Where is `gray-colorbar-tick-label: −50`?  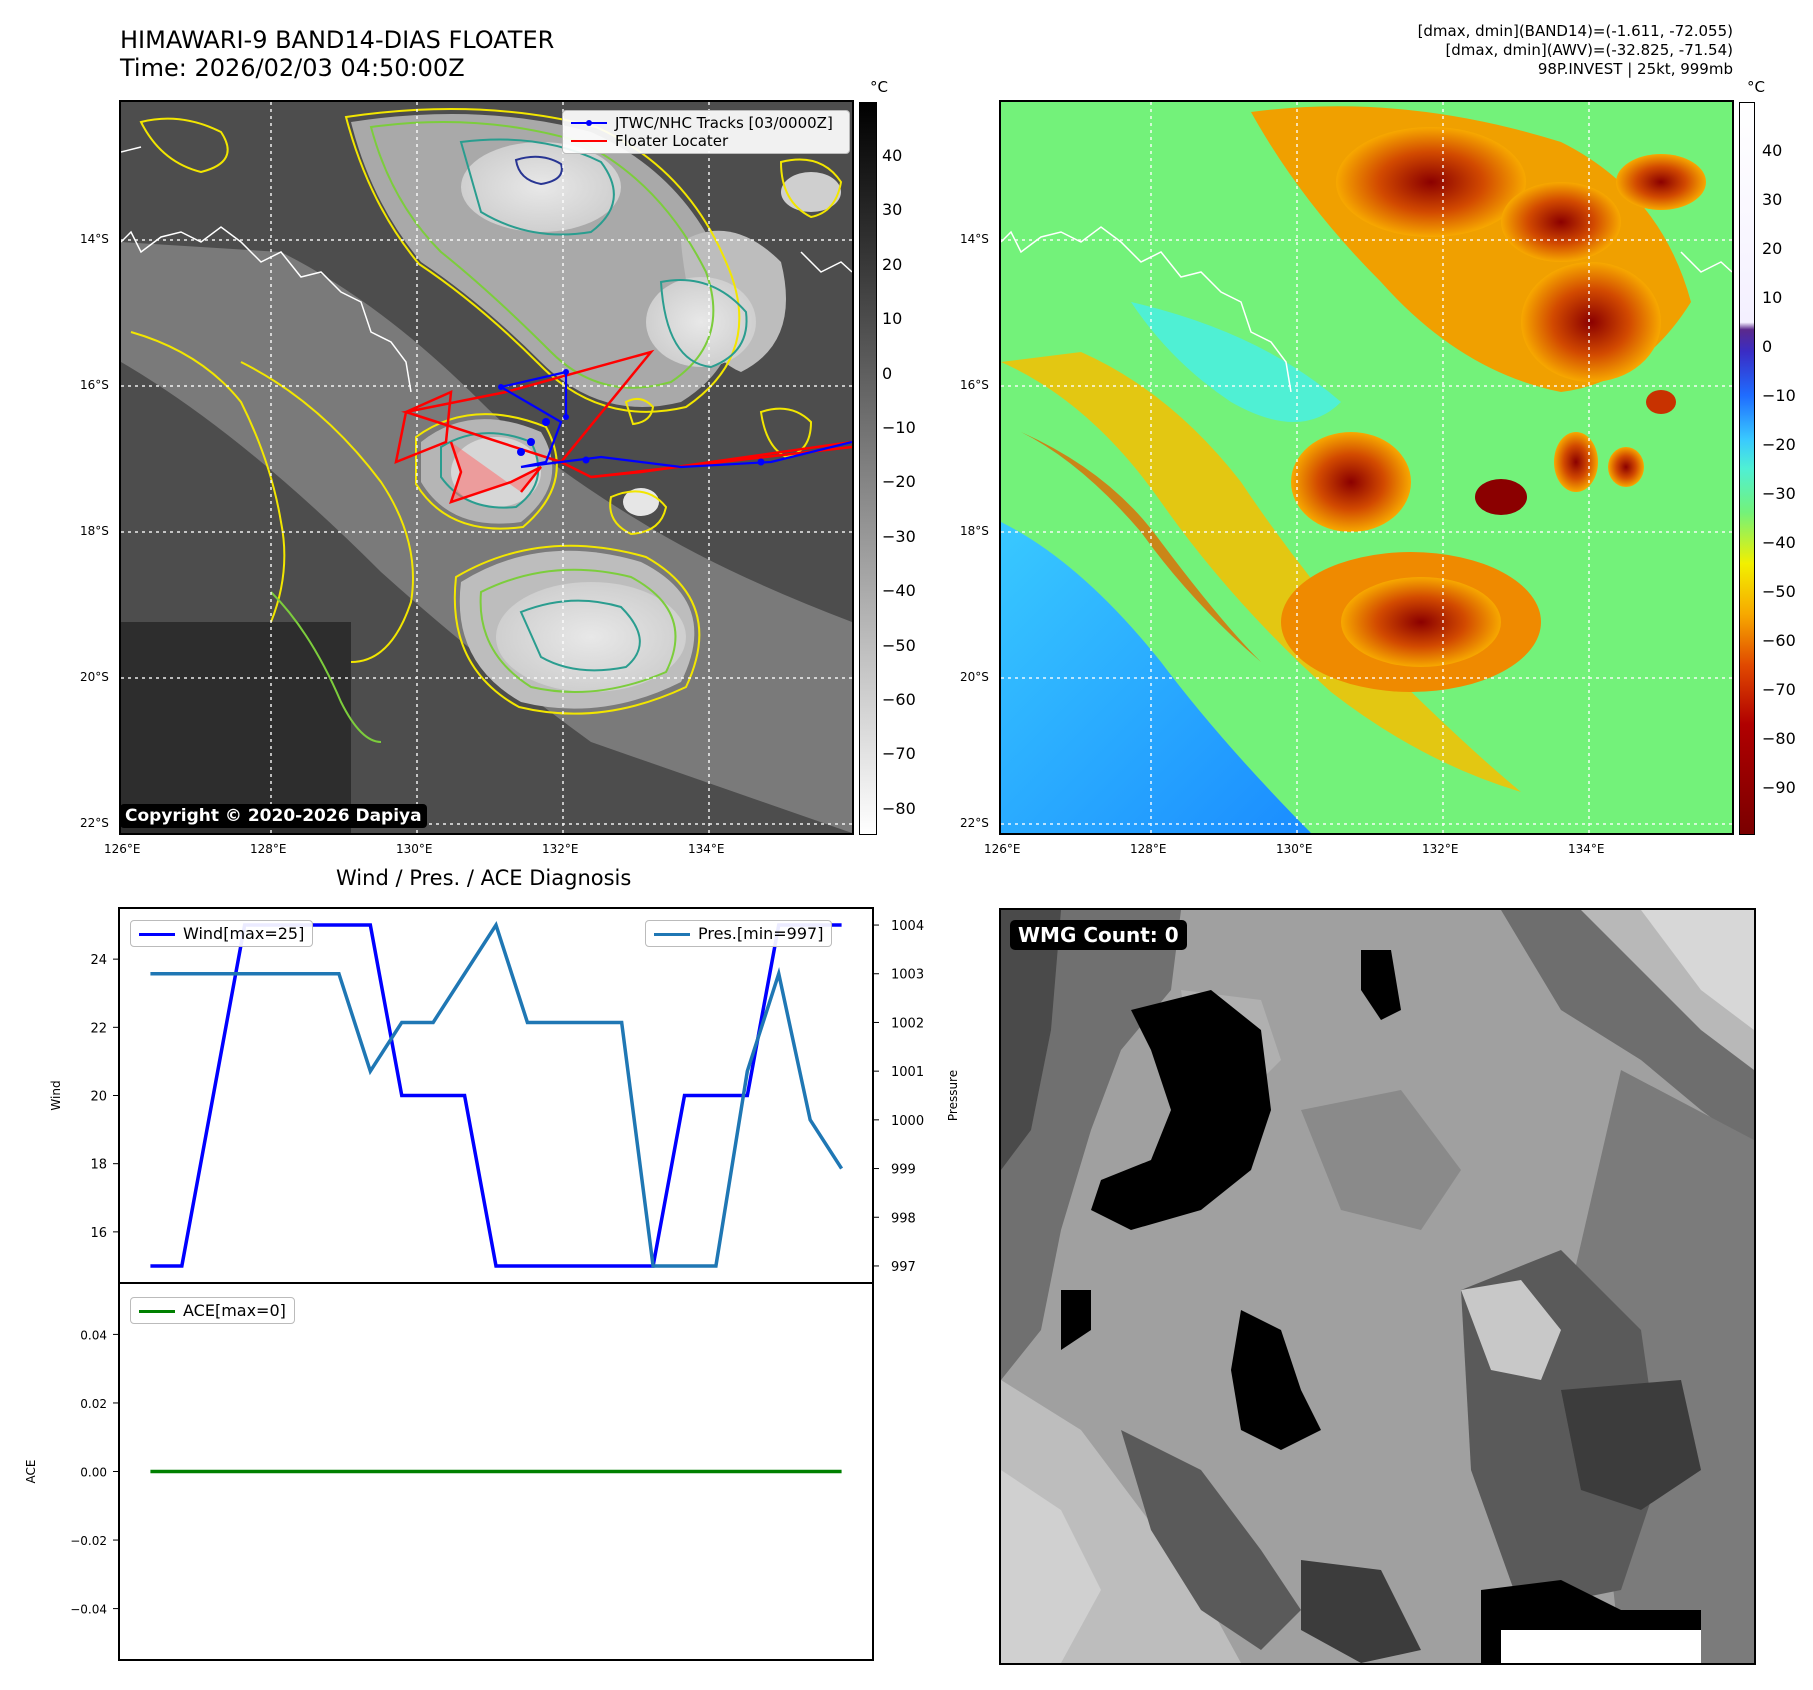
gray-colorbar-tick-label: −50 is located at coordinates (899, 645).